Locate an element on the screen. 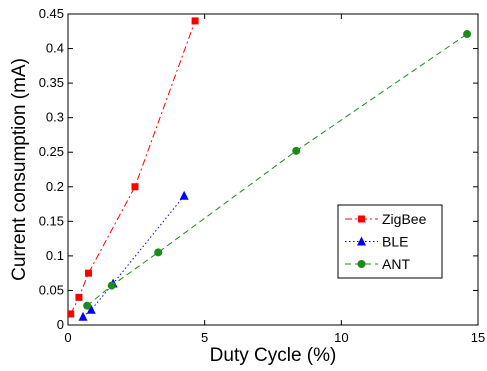  x-tick-label: 5 is located at coordinates (204, 337).